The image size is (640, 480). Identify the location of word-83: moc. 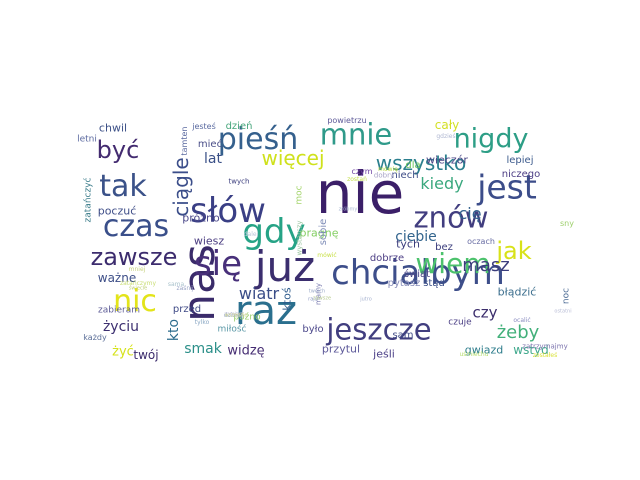
(299, 195).